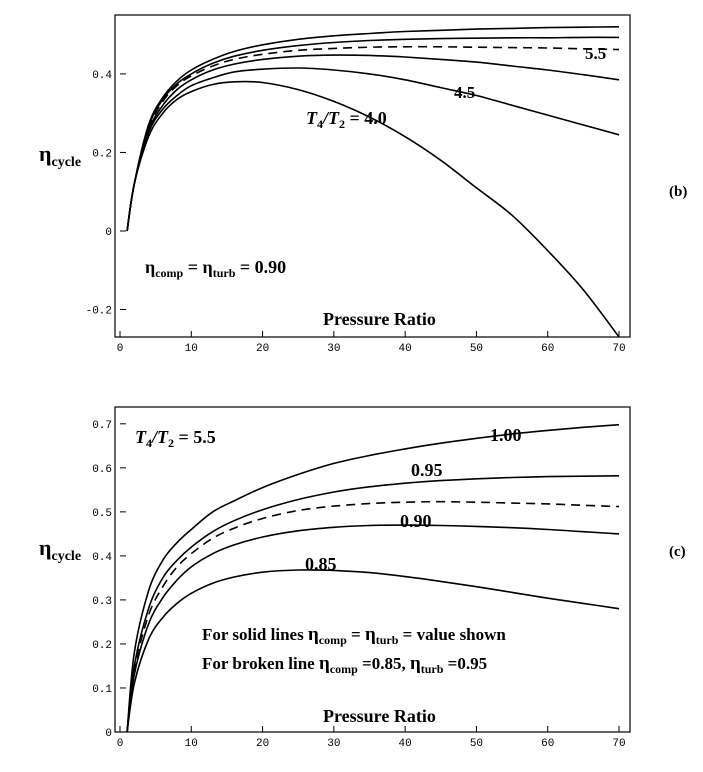 The width and height of the screenshot is (703, 772). Describe the element at coordinates (102, 470) in the screenshot. I see `y-tick-label: 0.6` at that location.